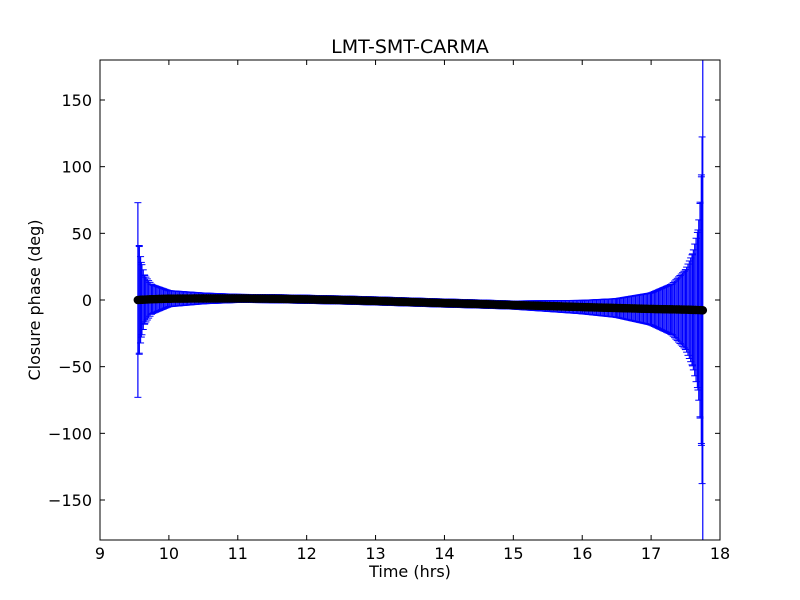 This screenshot has width=800, height=600. What do you see at coordinates (410, 47) in the screenshot?
I see `chart-title: LMT-SMT-CARMA` at bounding box center [410, 47].